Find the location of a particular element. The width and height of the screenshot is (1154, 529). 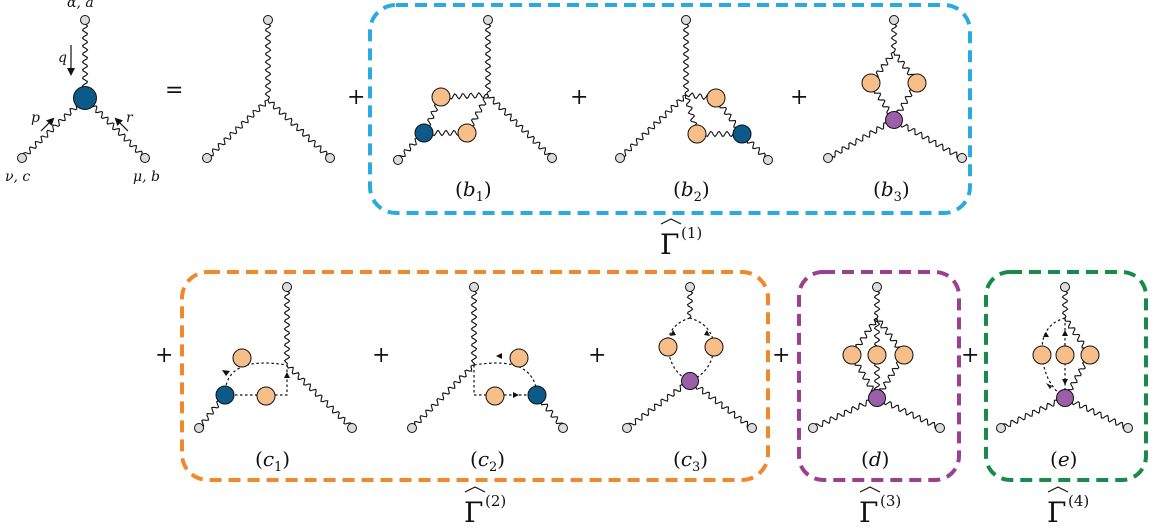

lhs-gluon-top is located at coordinates (85, 59).